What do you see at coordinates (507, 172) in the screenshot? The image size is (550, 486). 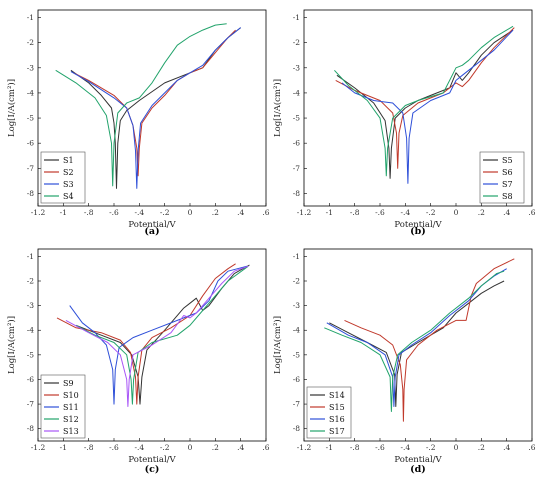 I see `legend-label: S6` at bounding box center [507, 172].